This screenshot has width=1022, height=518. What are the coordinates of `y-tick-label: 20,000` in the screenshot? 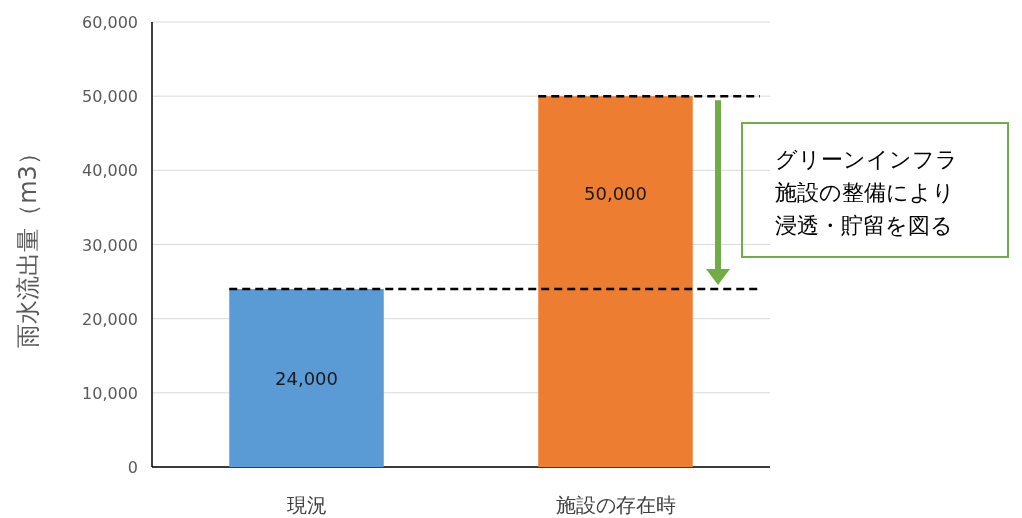 It's located at (110, 319).